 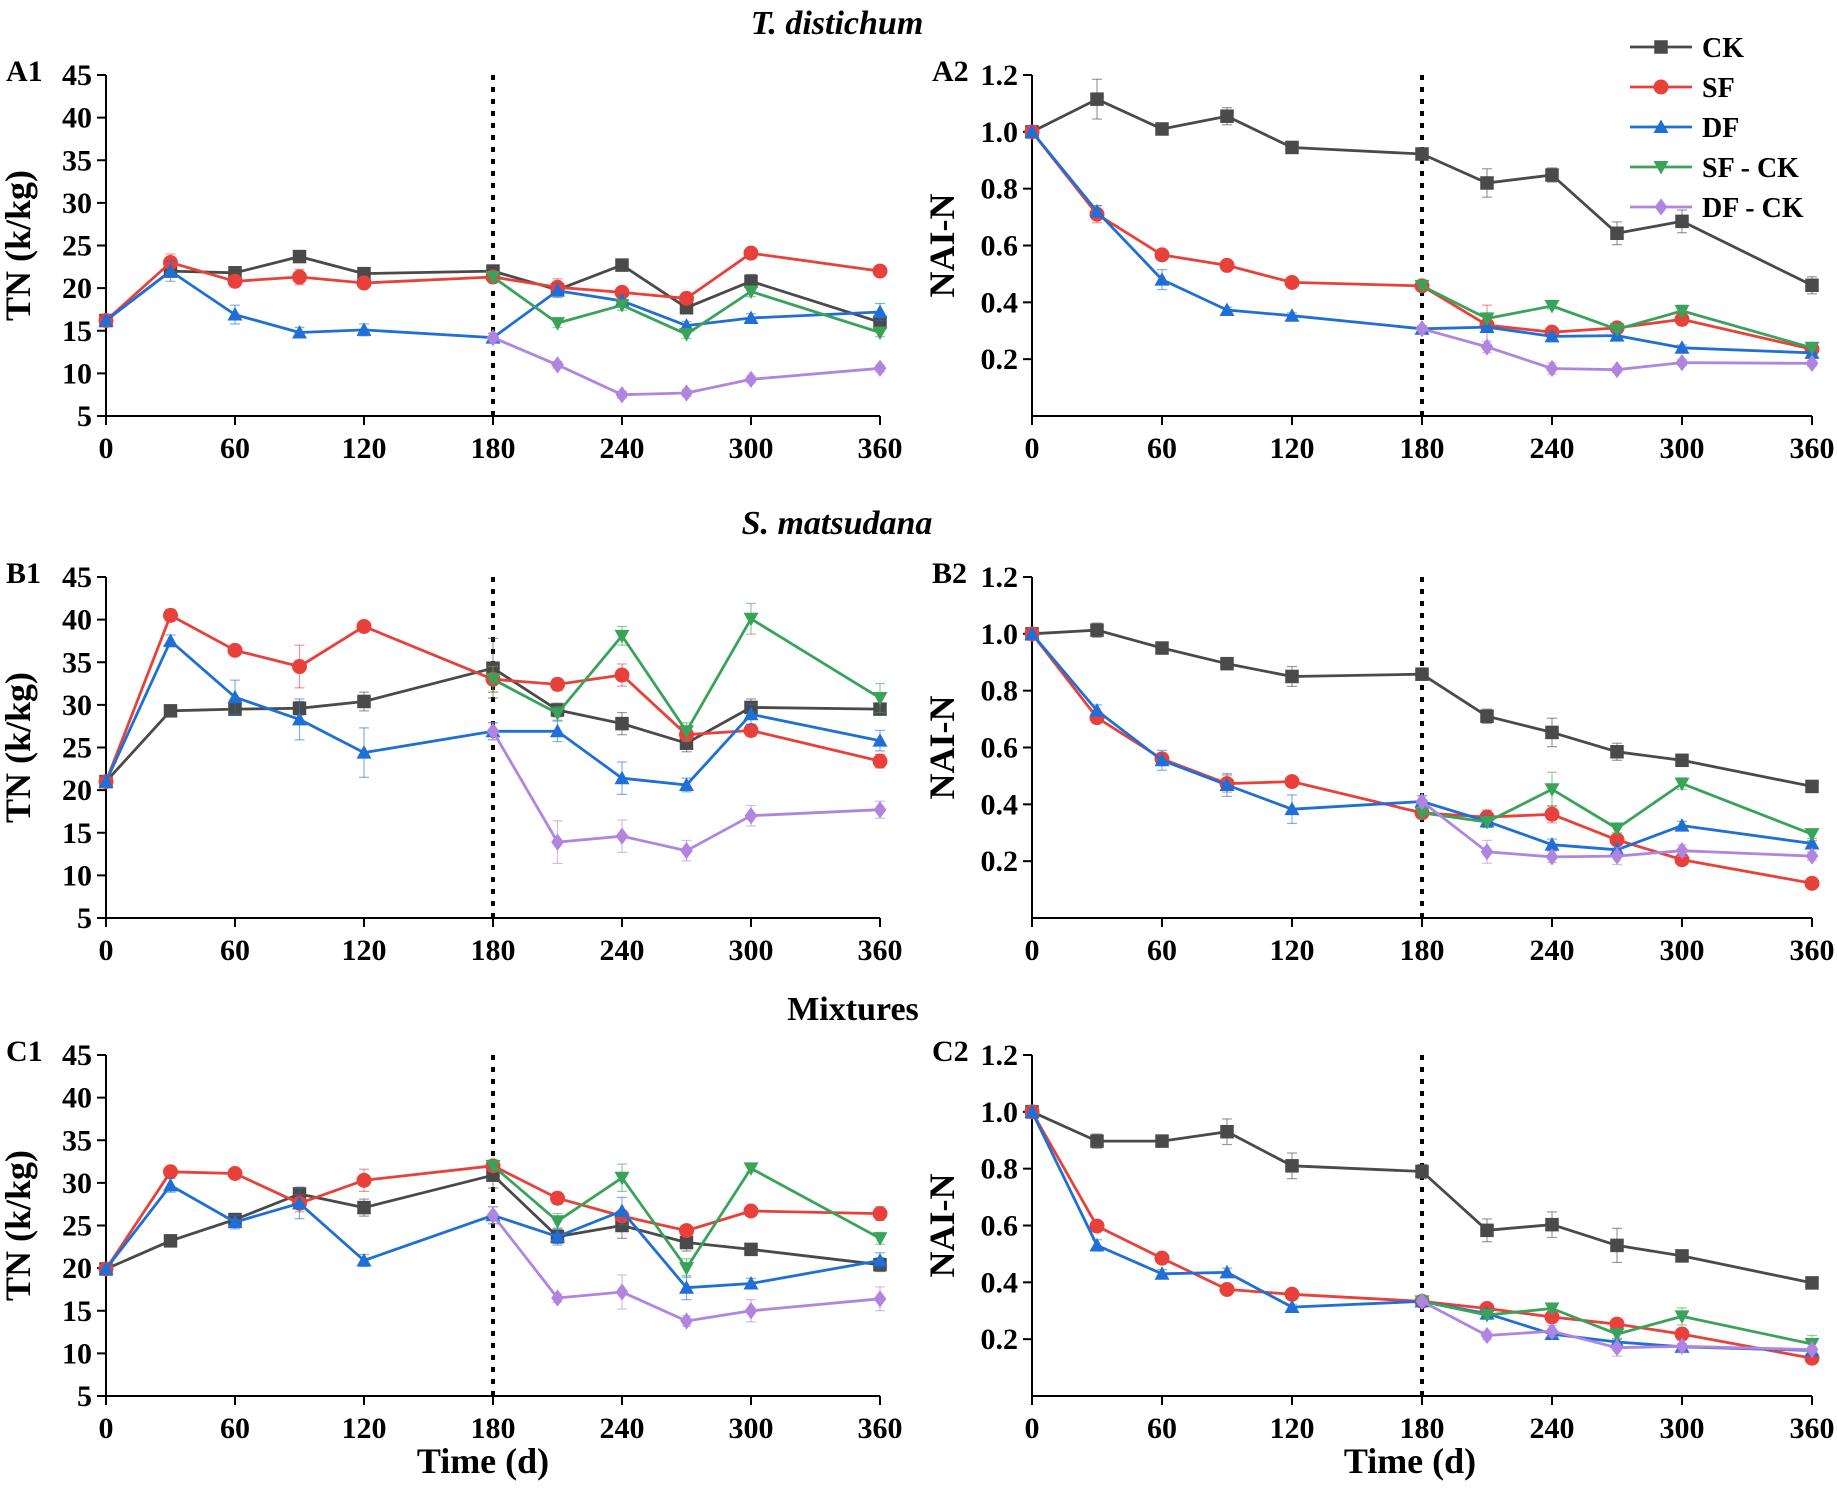 What do you see at coordinates (19, 245) in the screenshot?
I see `y-axis-title: TN (k/kg)` at bounding box center [19, 245].